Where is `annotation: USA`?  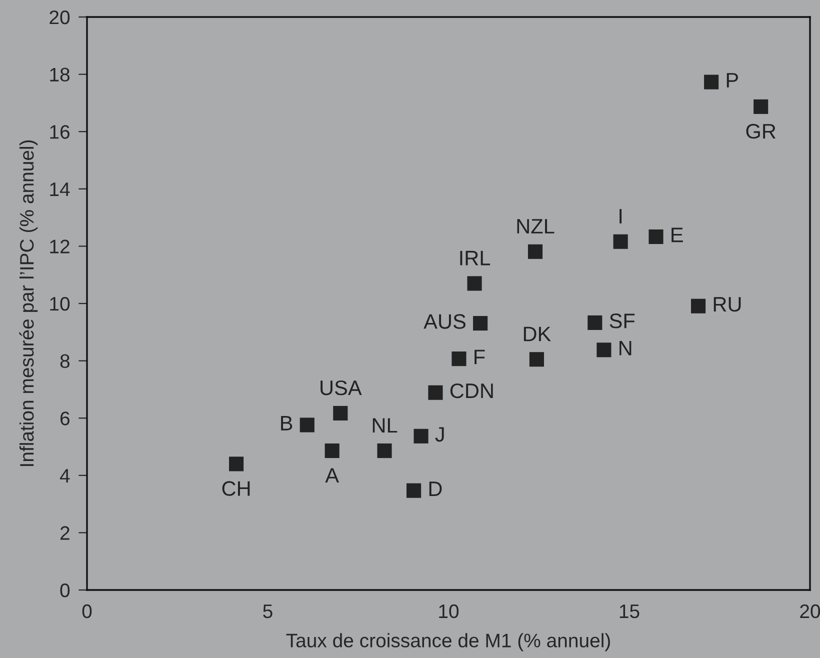
annotation: USA is located at coordinates (341, 388).